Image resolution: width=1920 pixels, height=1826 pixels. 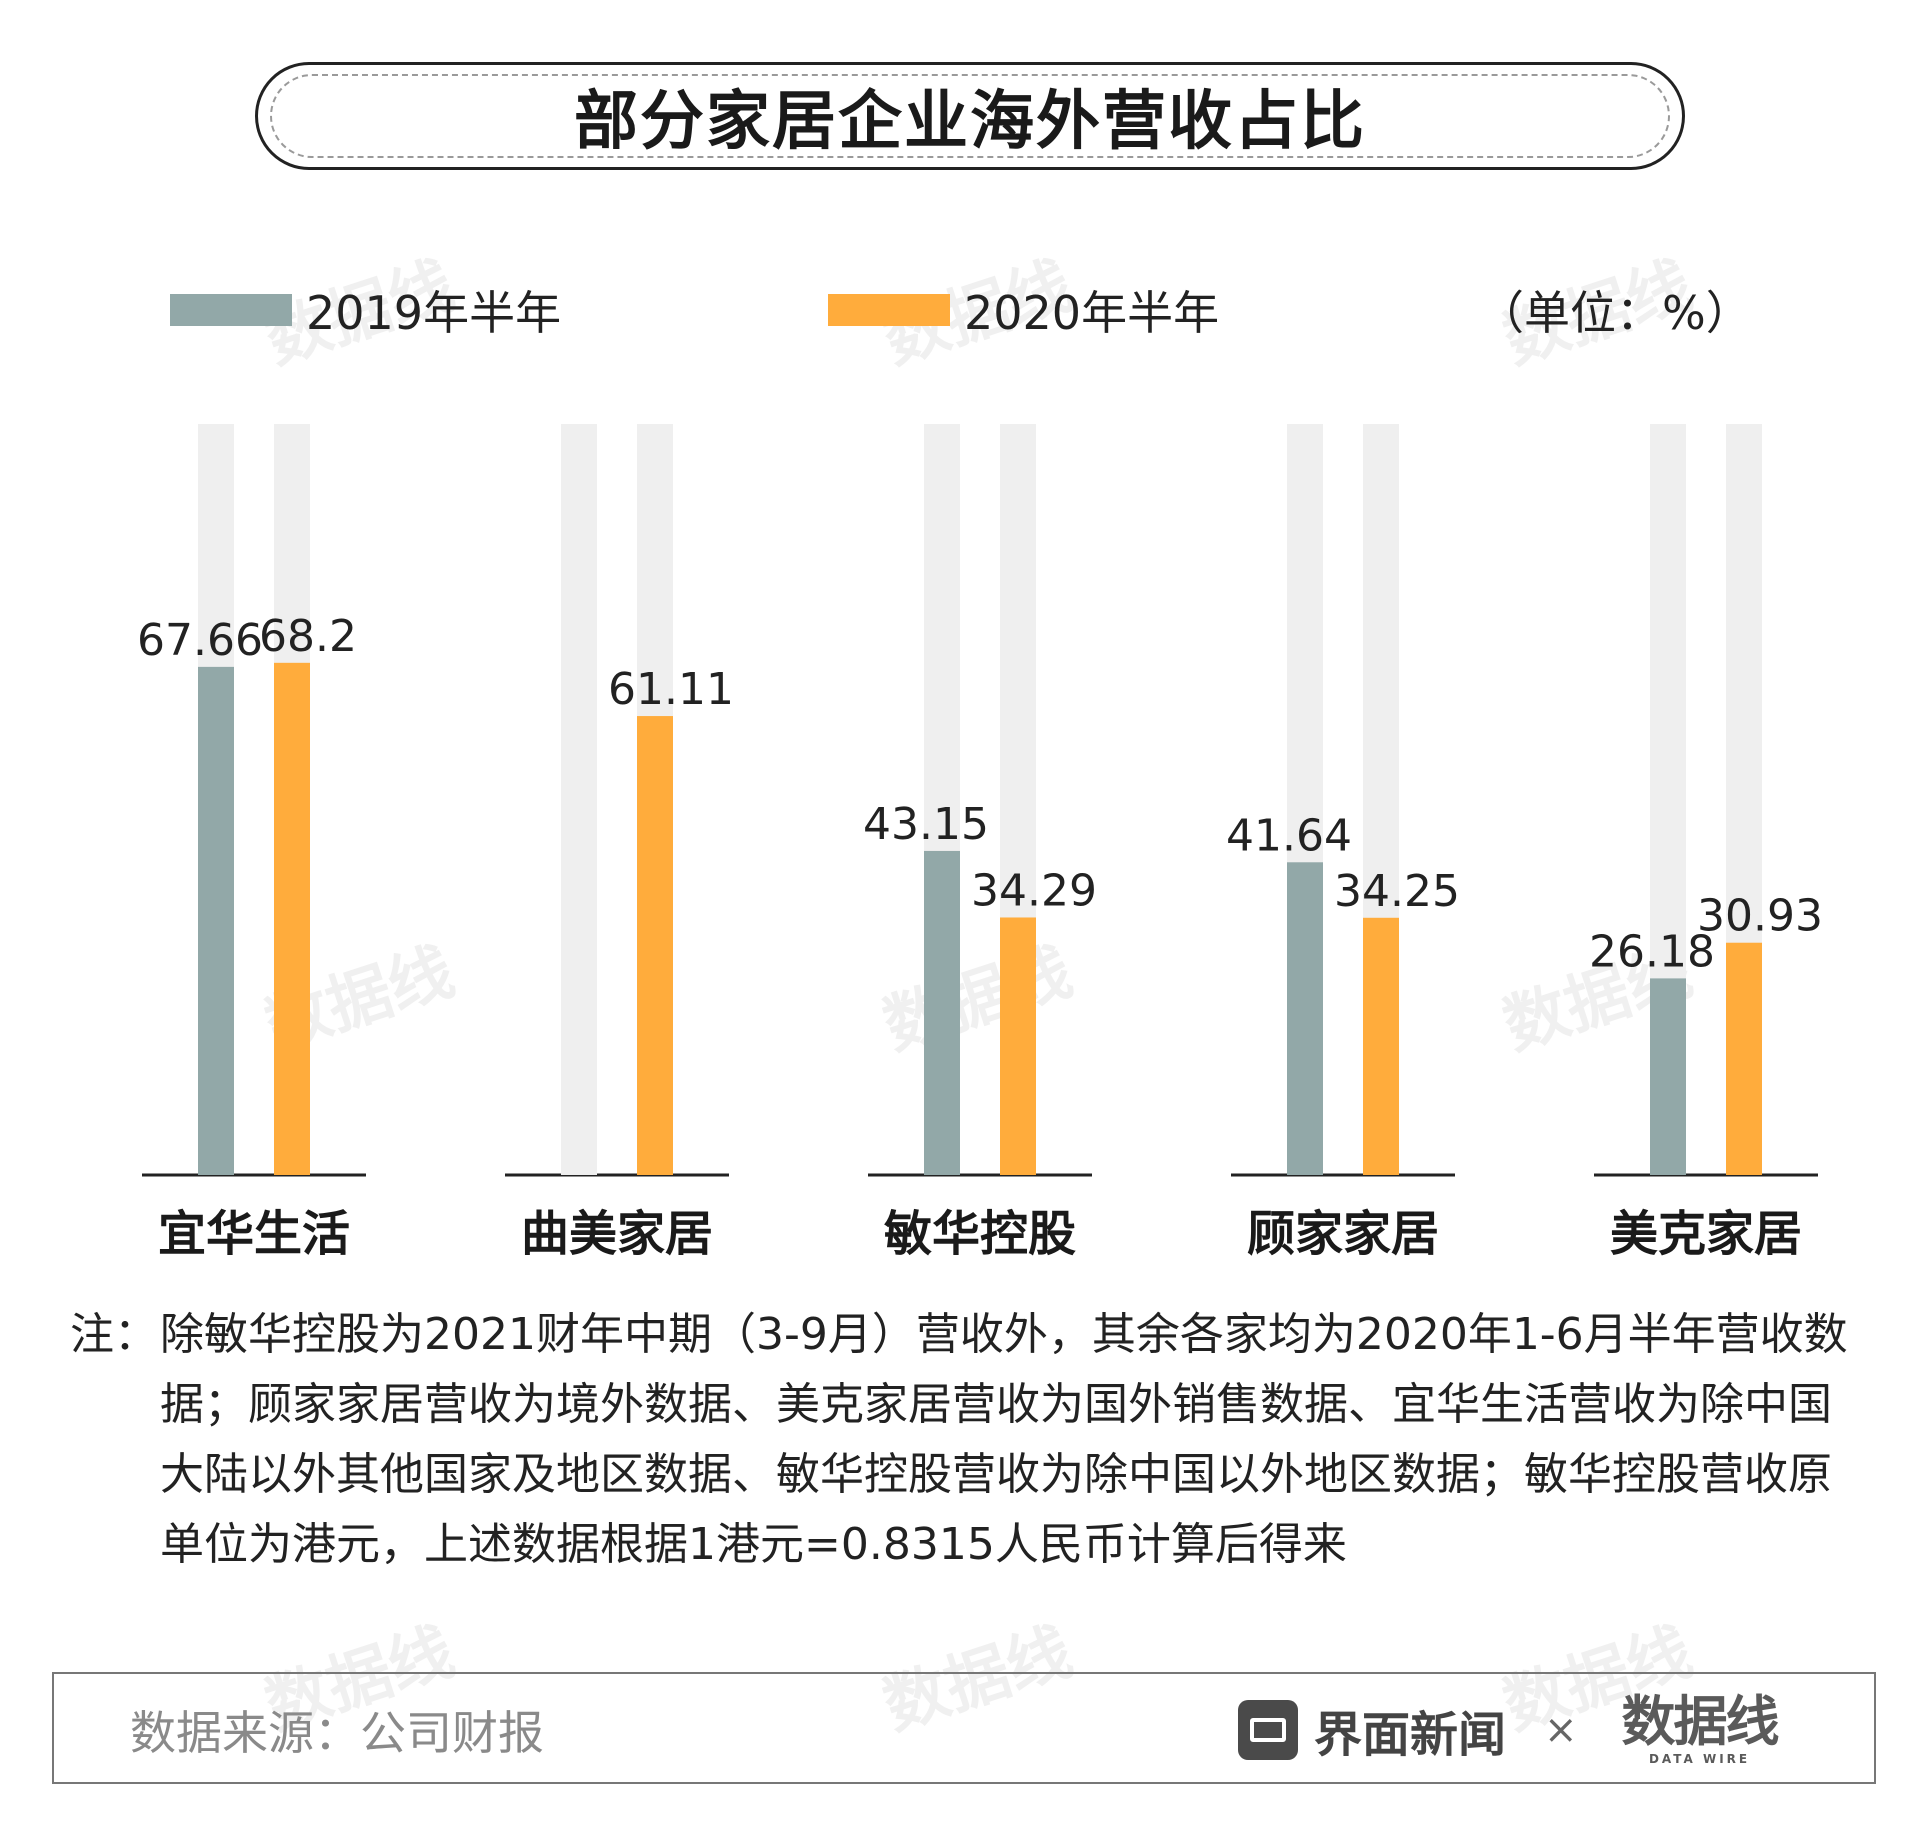 I want to click on data-label-yihua-2019: 67.66, so click(x=200, y=640).